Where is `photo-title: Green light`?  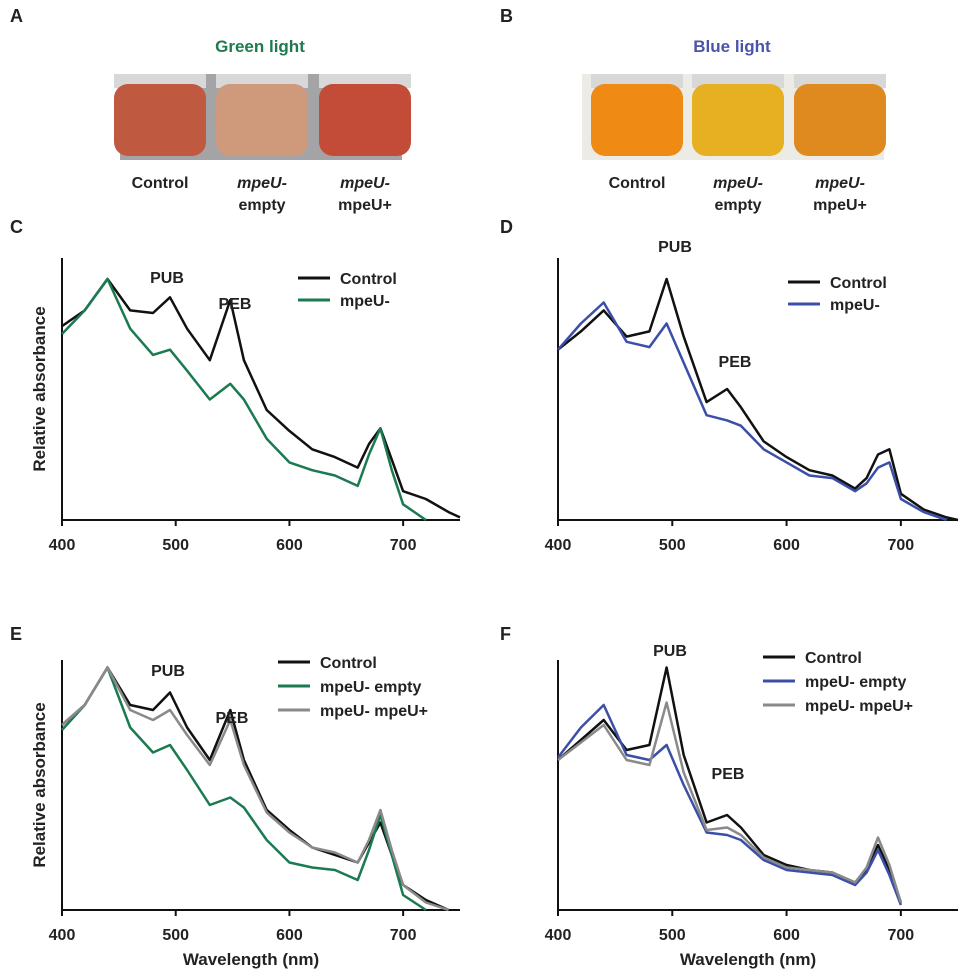
photo-title: Green light is located at coordinates (260, 46).